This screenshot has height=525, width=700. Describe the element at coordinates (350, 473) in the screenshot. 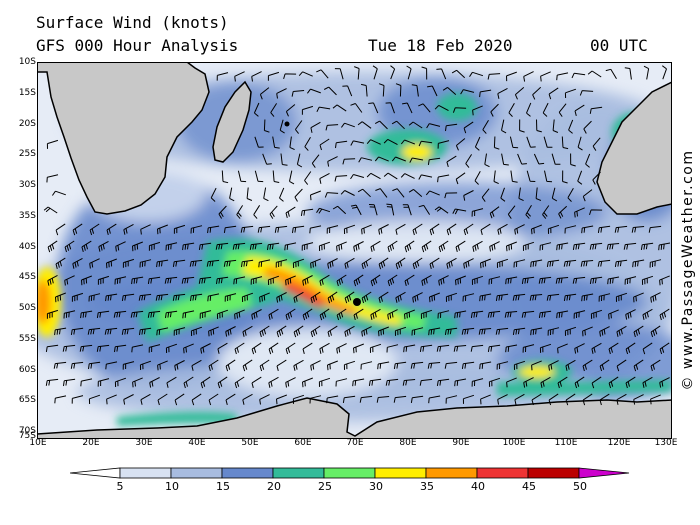

I see `wind-speed-legend` at that location.